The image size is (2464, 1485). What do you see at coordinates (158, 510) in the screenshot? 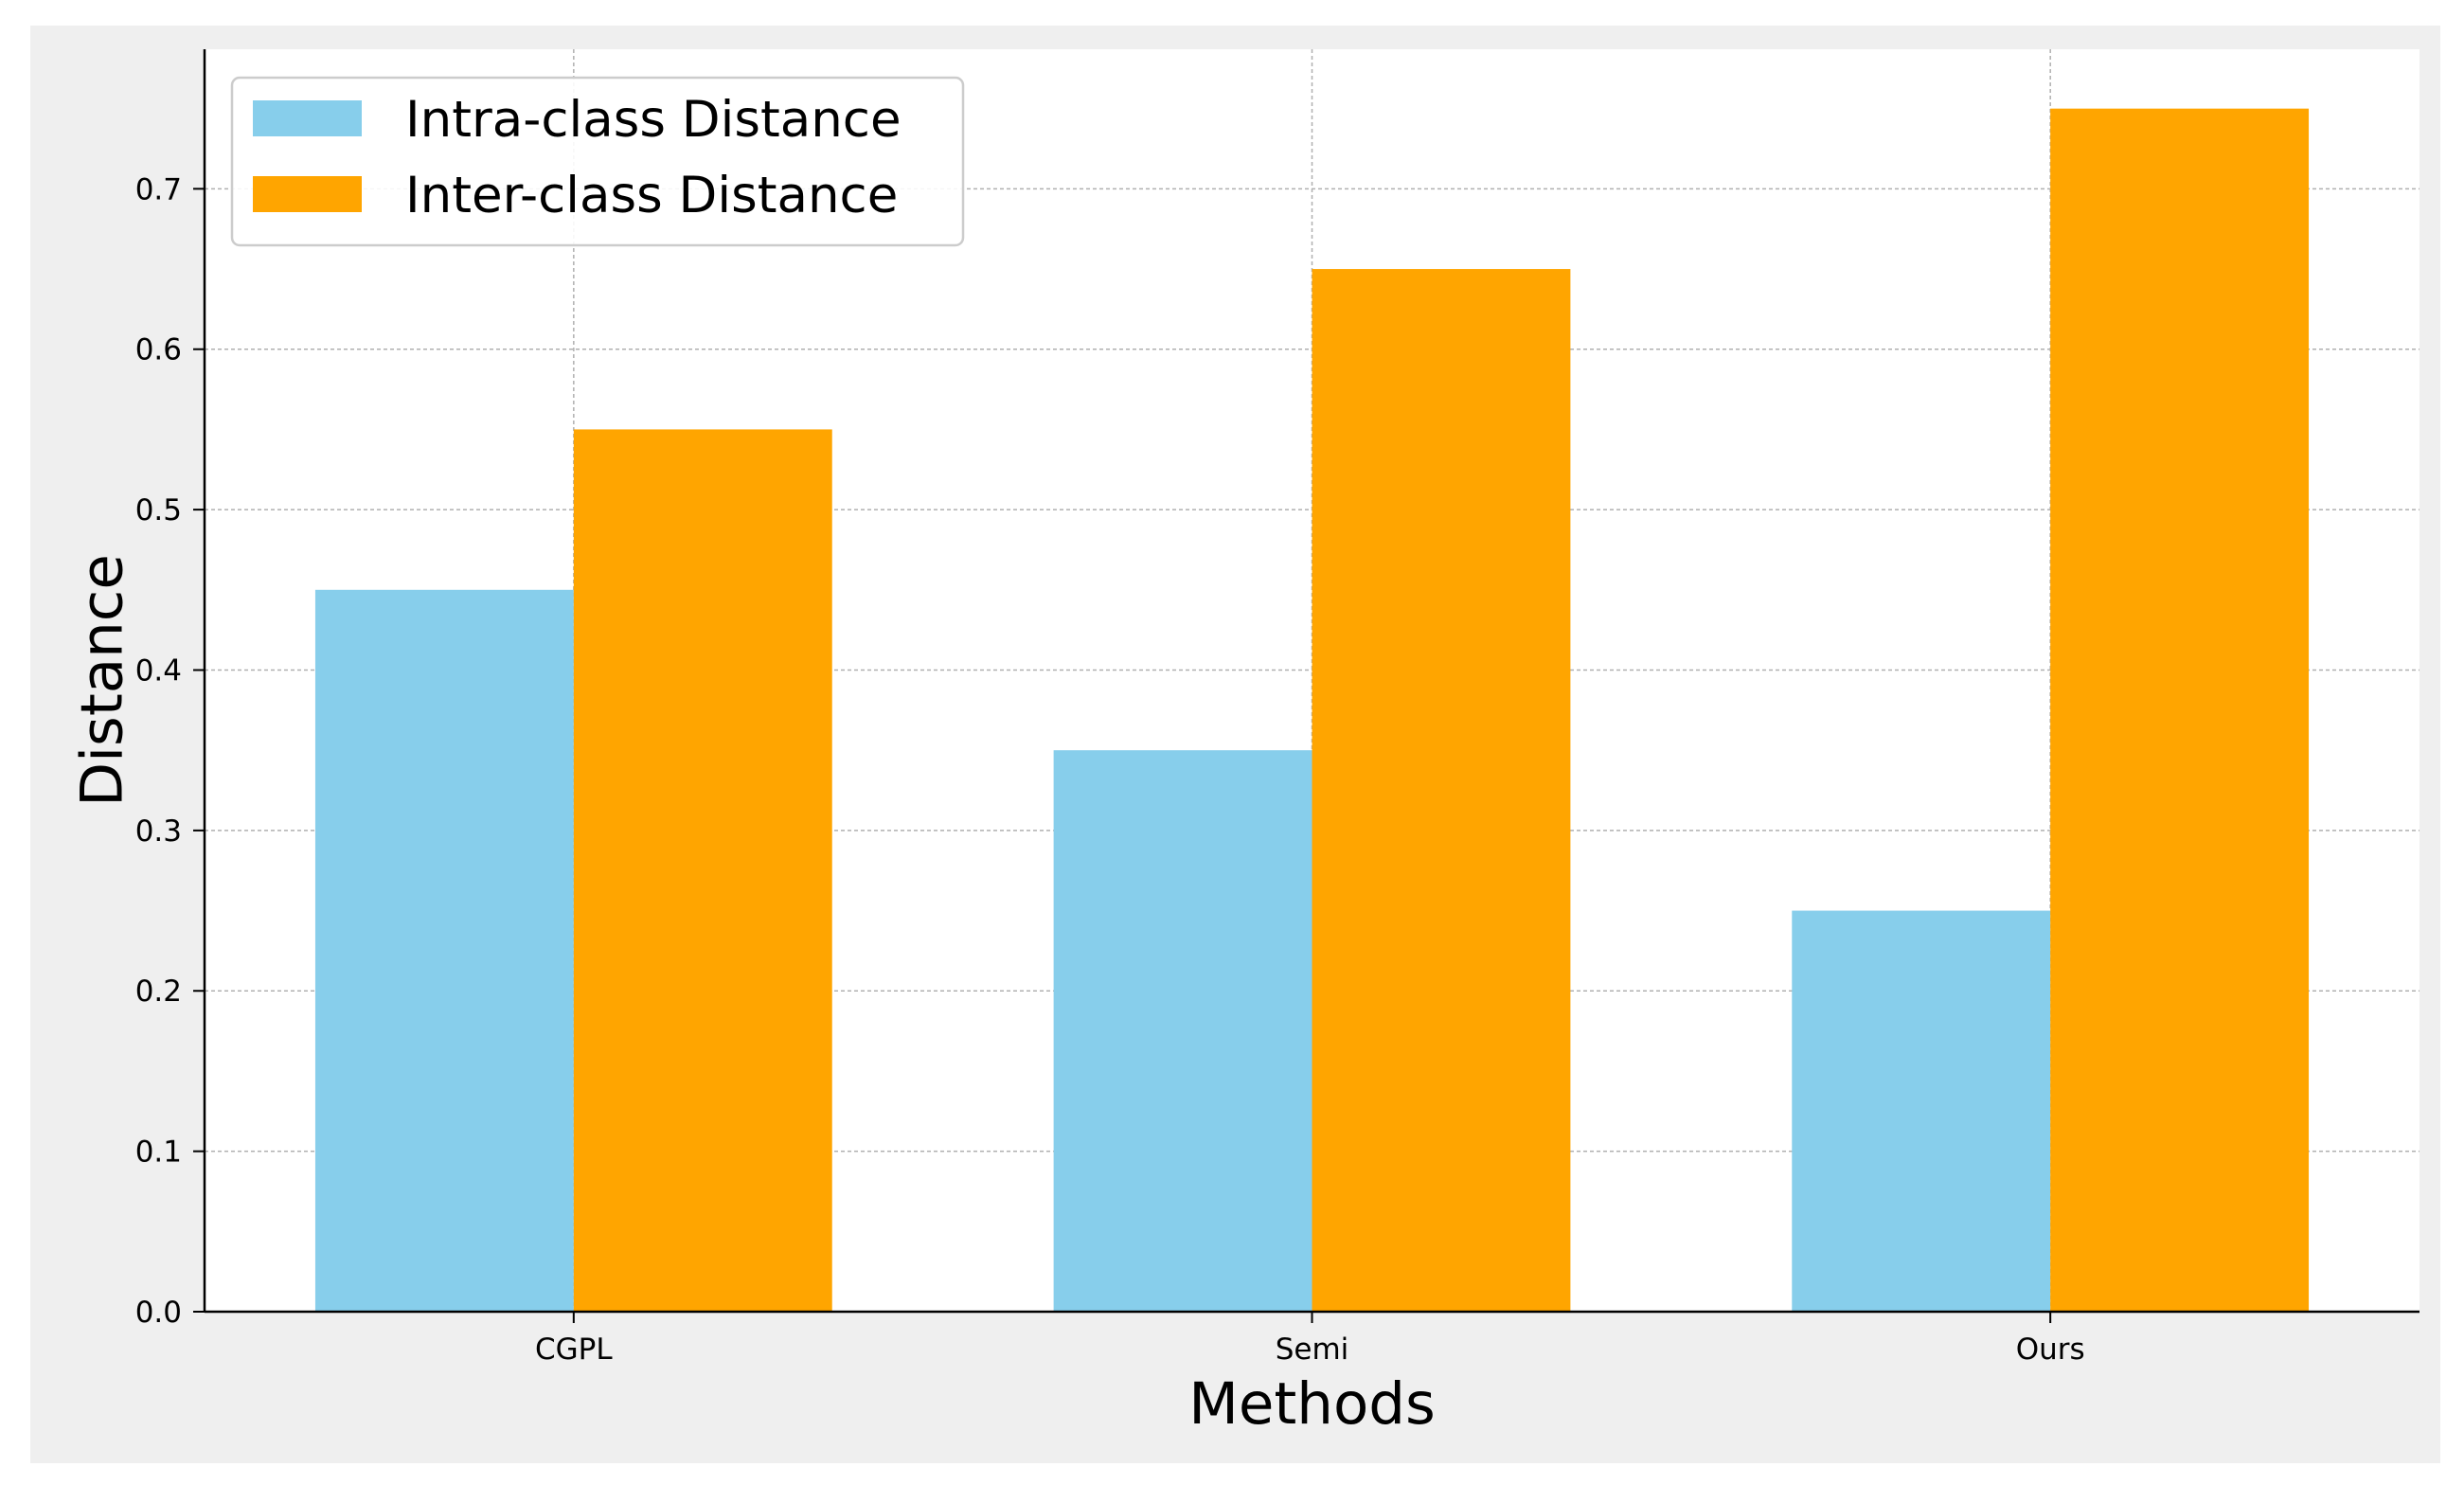
I see `y-tick-label: 0.5` at bounding box center [158, 510].